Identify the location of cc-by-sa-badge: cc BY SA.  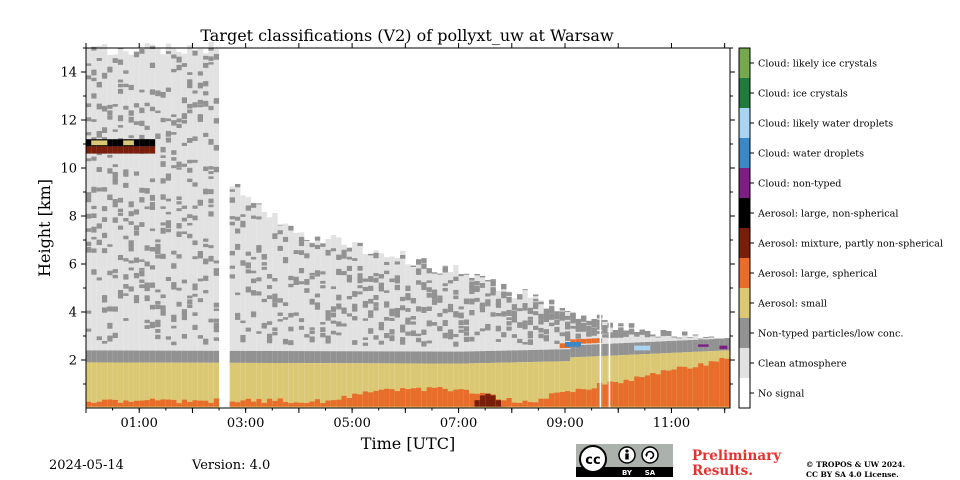
(624, 460).